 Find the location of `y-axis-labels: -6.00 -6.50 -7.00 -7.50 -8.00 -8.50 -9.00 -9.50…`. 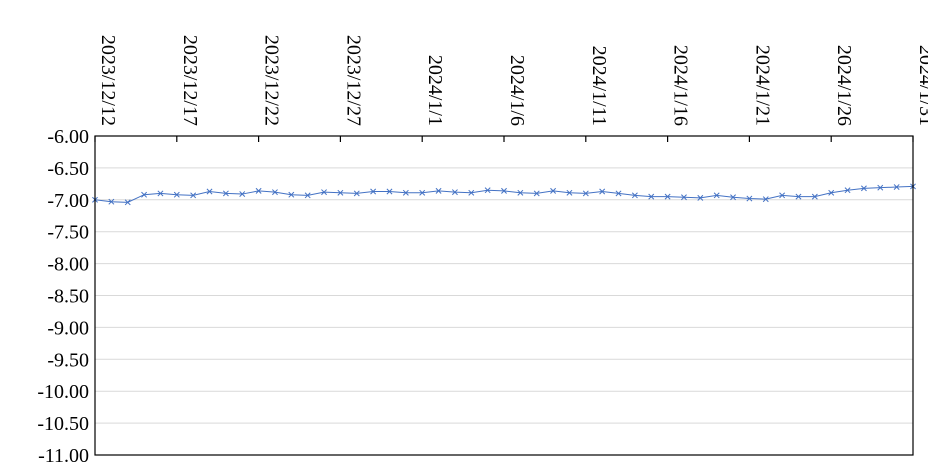

y-axis-labels: -6.00 -6.50 -7.00 -7.50 -8.00 -8.50 -9.00 -9.50… is located at coordinates (63, 296).